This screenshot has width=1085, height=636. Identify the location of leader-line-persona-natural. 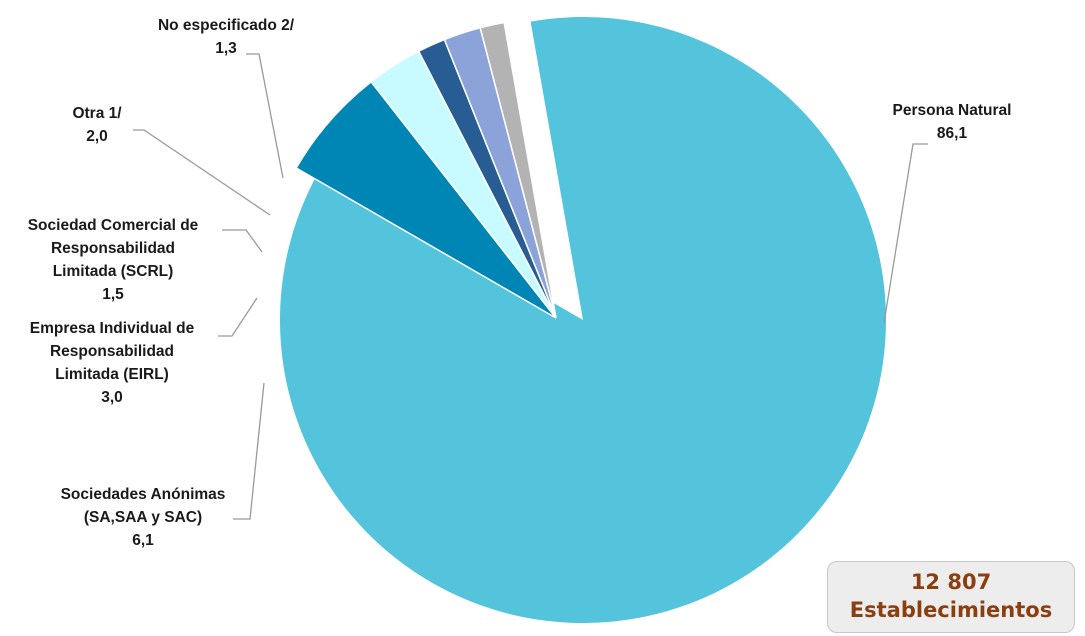
(905, 233).